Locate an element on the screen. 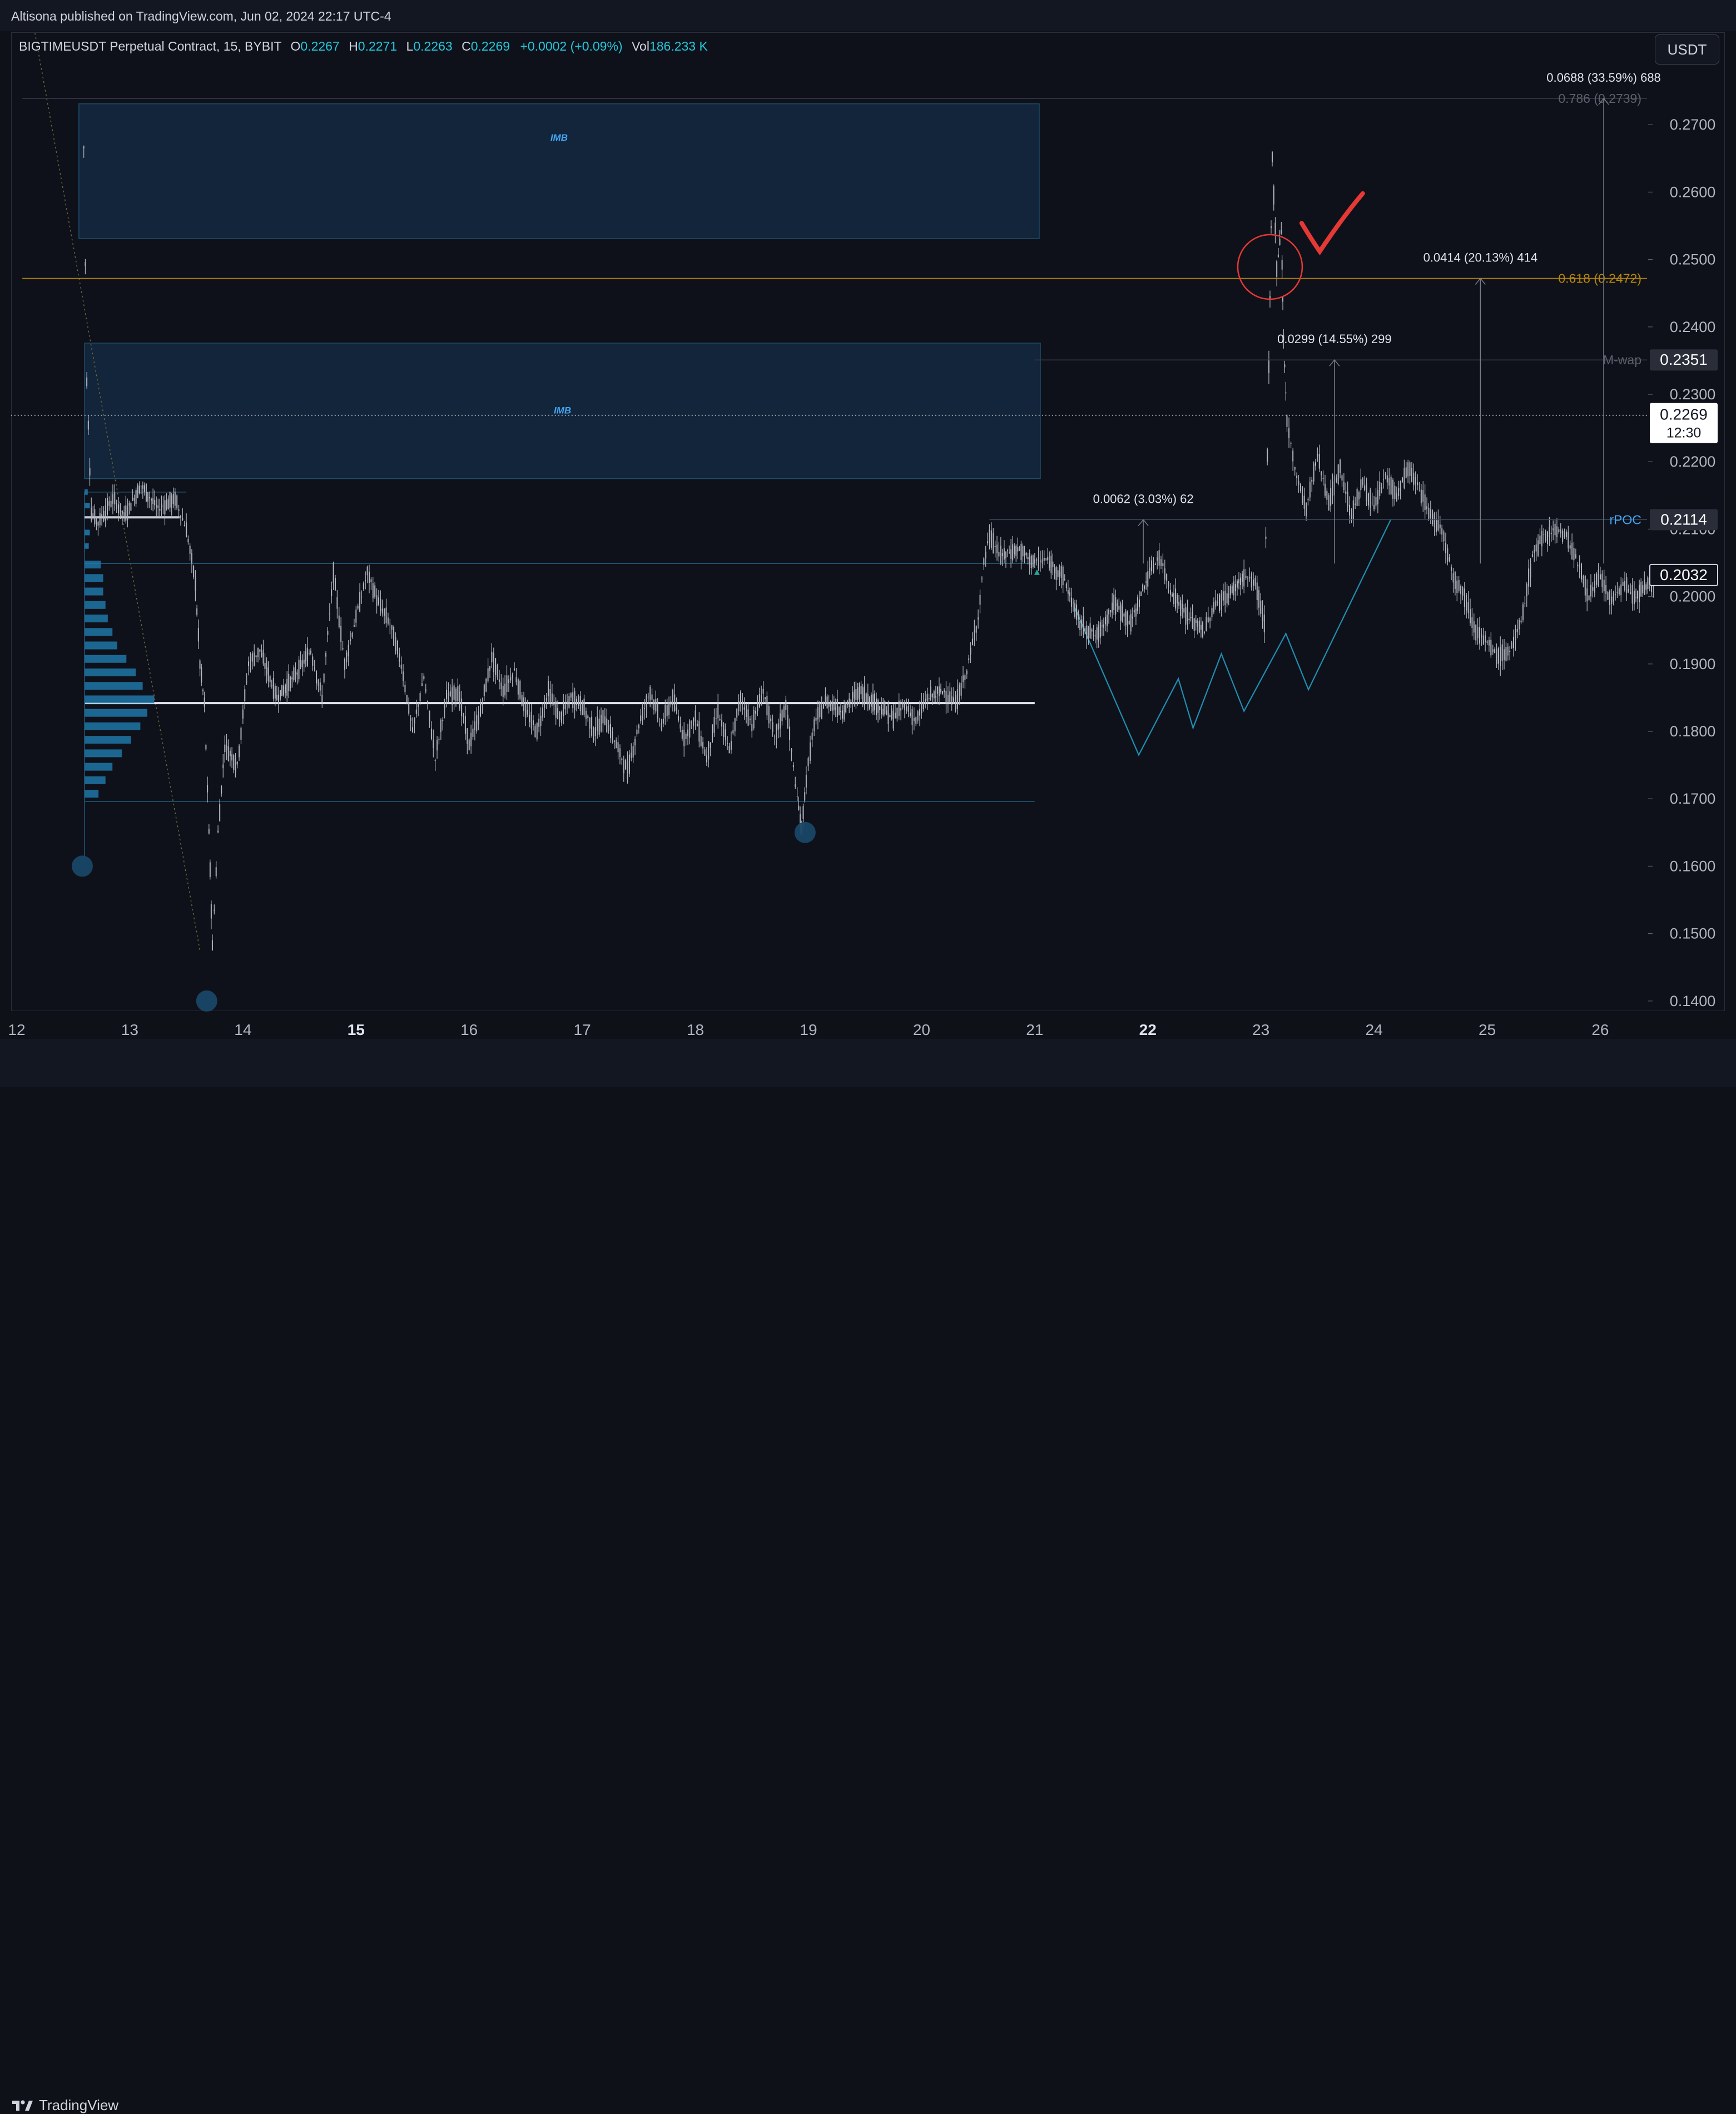  volume-profile-top-row is located at coordinates (87, 505).